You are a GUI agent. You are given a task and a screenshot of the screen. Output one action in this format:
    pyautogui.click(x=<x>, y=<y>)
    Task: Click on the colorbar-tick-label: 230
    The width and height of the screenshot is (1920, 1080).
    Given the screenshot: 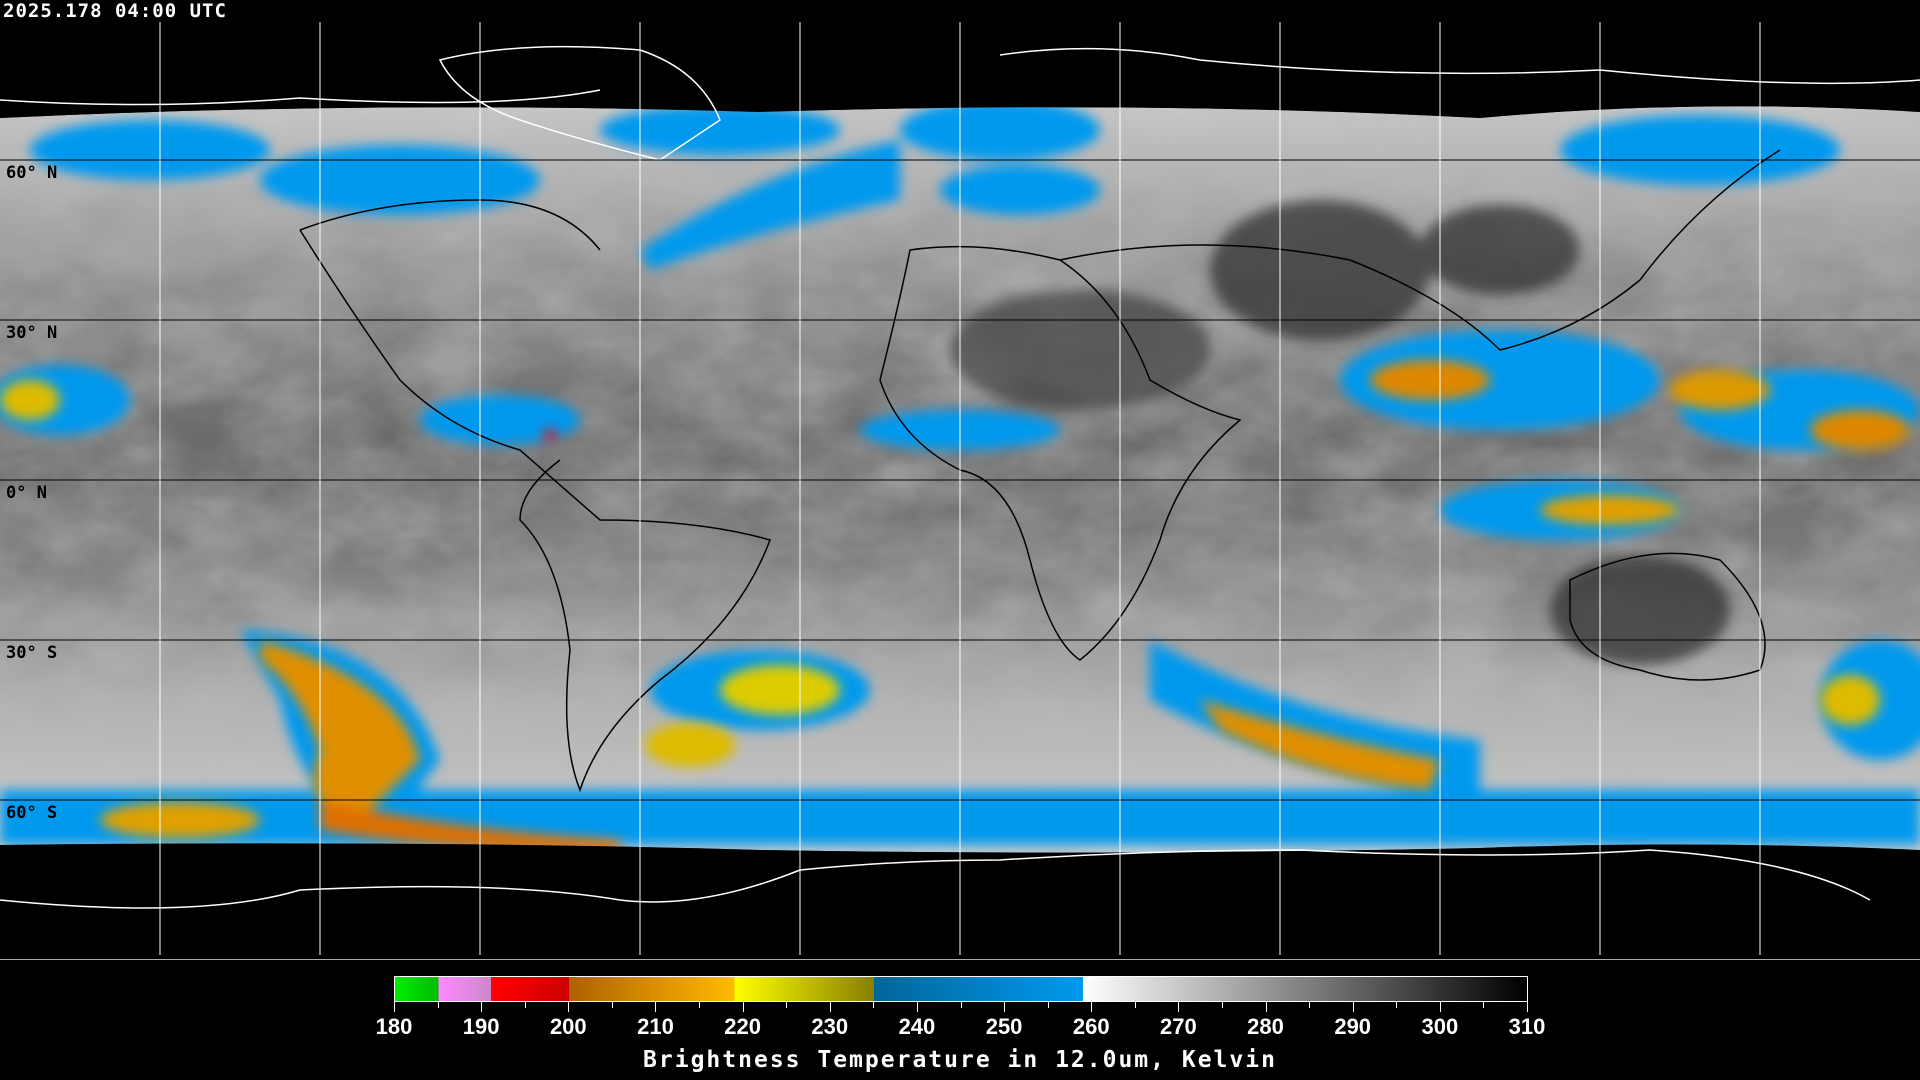 What is the action you would take?
    pyautogui.click(x=830, y=1026)
    